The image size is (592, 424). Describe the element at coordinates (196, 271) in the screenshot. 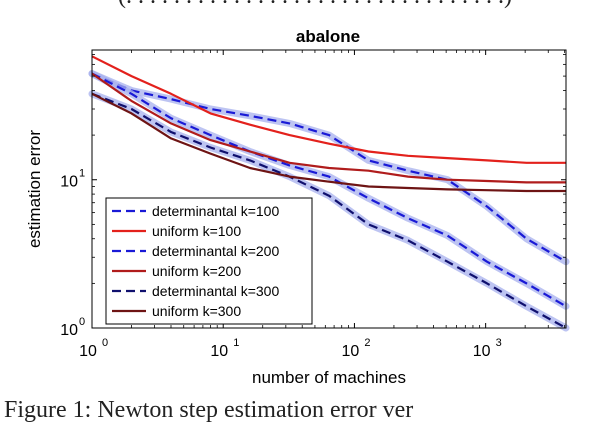

I see `legend-label: uniform k=200` at that location.